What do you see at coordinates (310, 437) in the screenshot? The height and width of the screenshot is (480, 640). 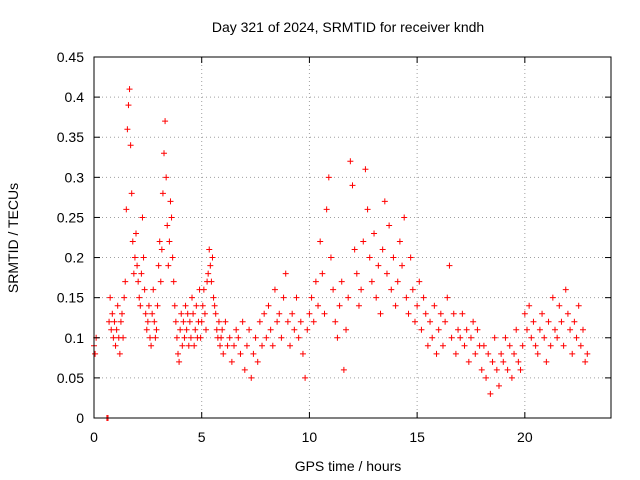 I see `x-tick-label: 10` at bounding box center [310, 437].